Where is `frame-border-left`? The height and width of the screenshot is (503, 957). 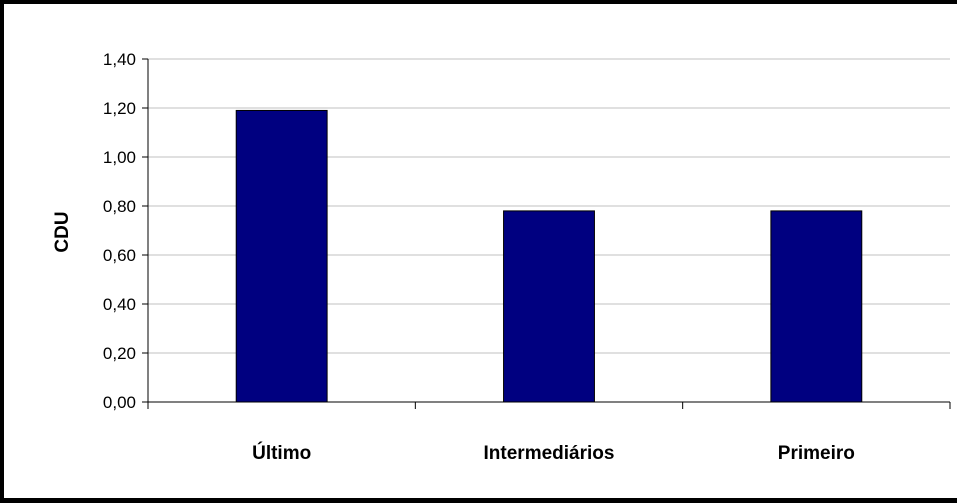 frame-border-left is located at coordinates (2, 251).